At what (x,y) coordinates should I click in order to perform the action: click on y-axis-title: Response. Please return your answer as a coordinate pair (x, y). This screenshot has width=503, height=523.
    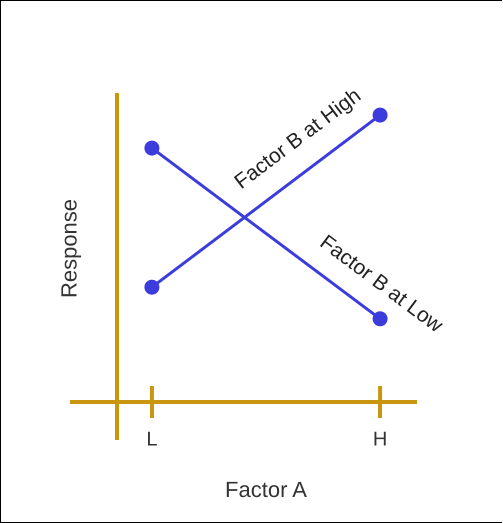
    Looking at the image, I should click on (69, 248).